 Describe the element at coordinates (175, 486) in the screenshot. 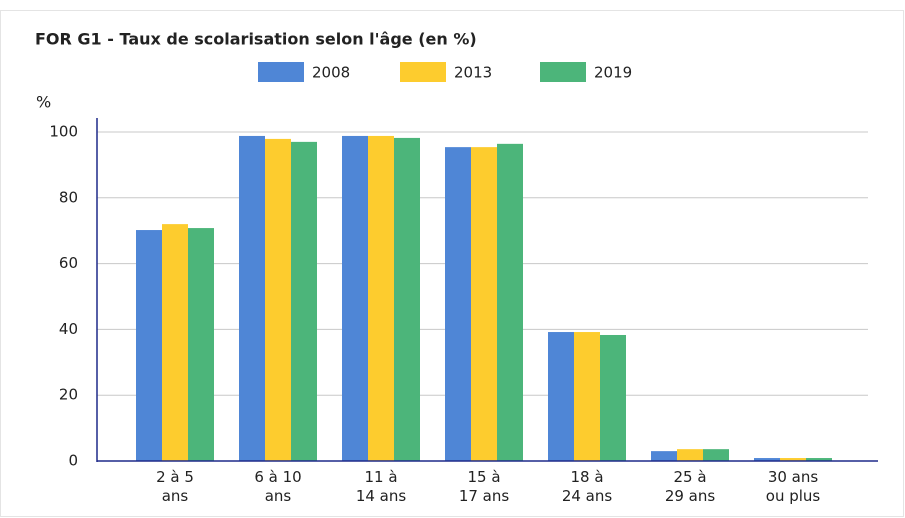

I see `x-tick-label: 2 à 5 ans` at that location.